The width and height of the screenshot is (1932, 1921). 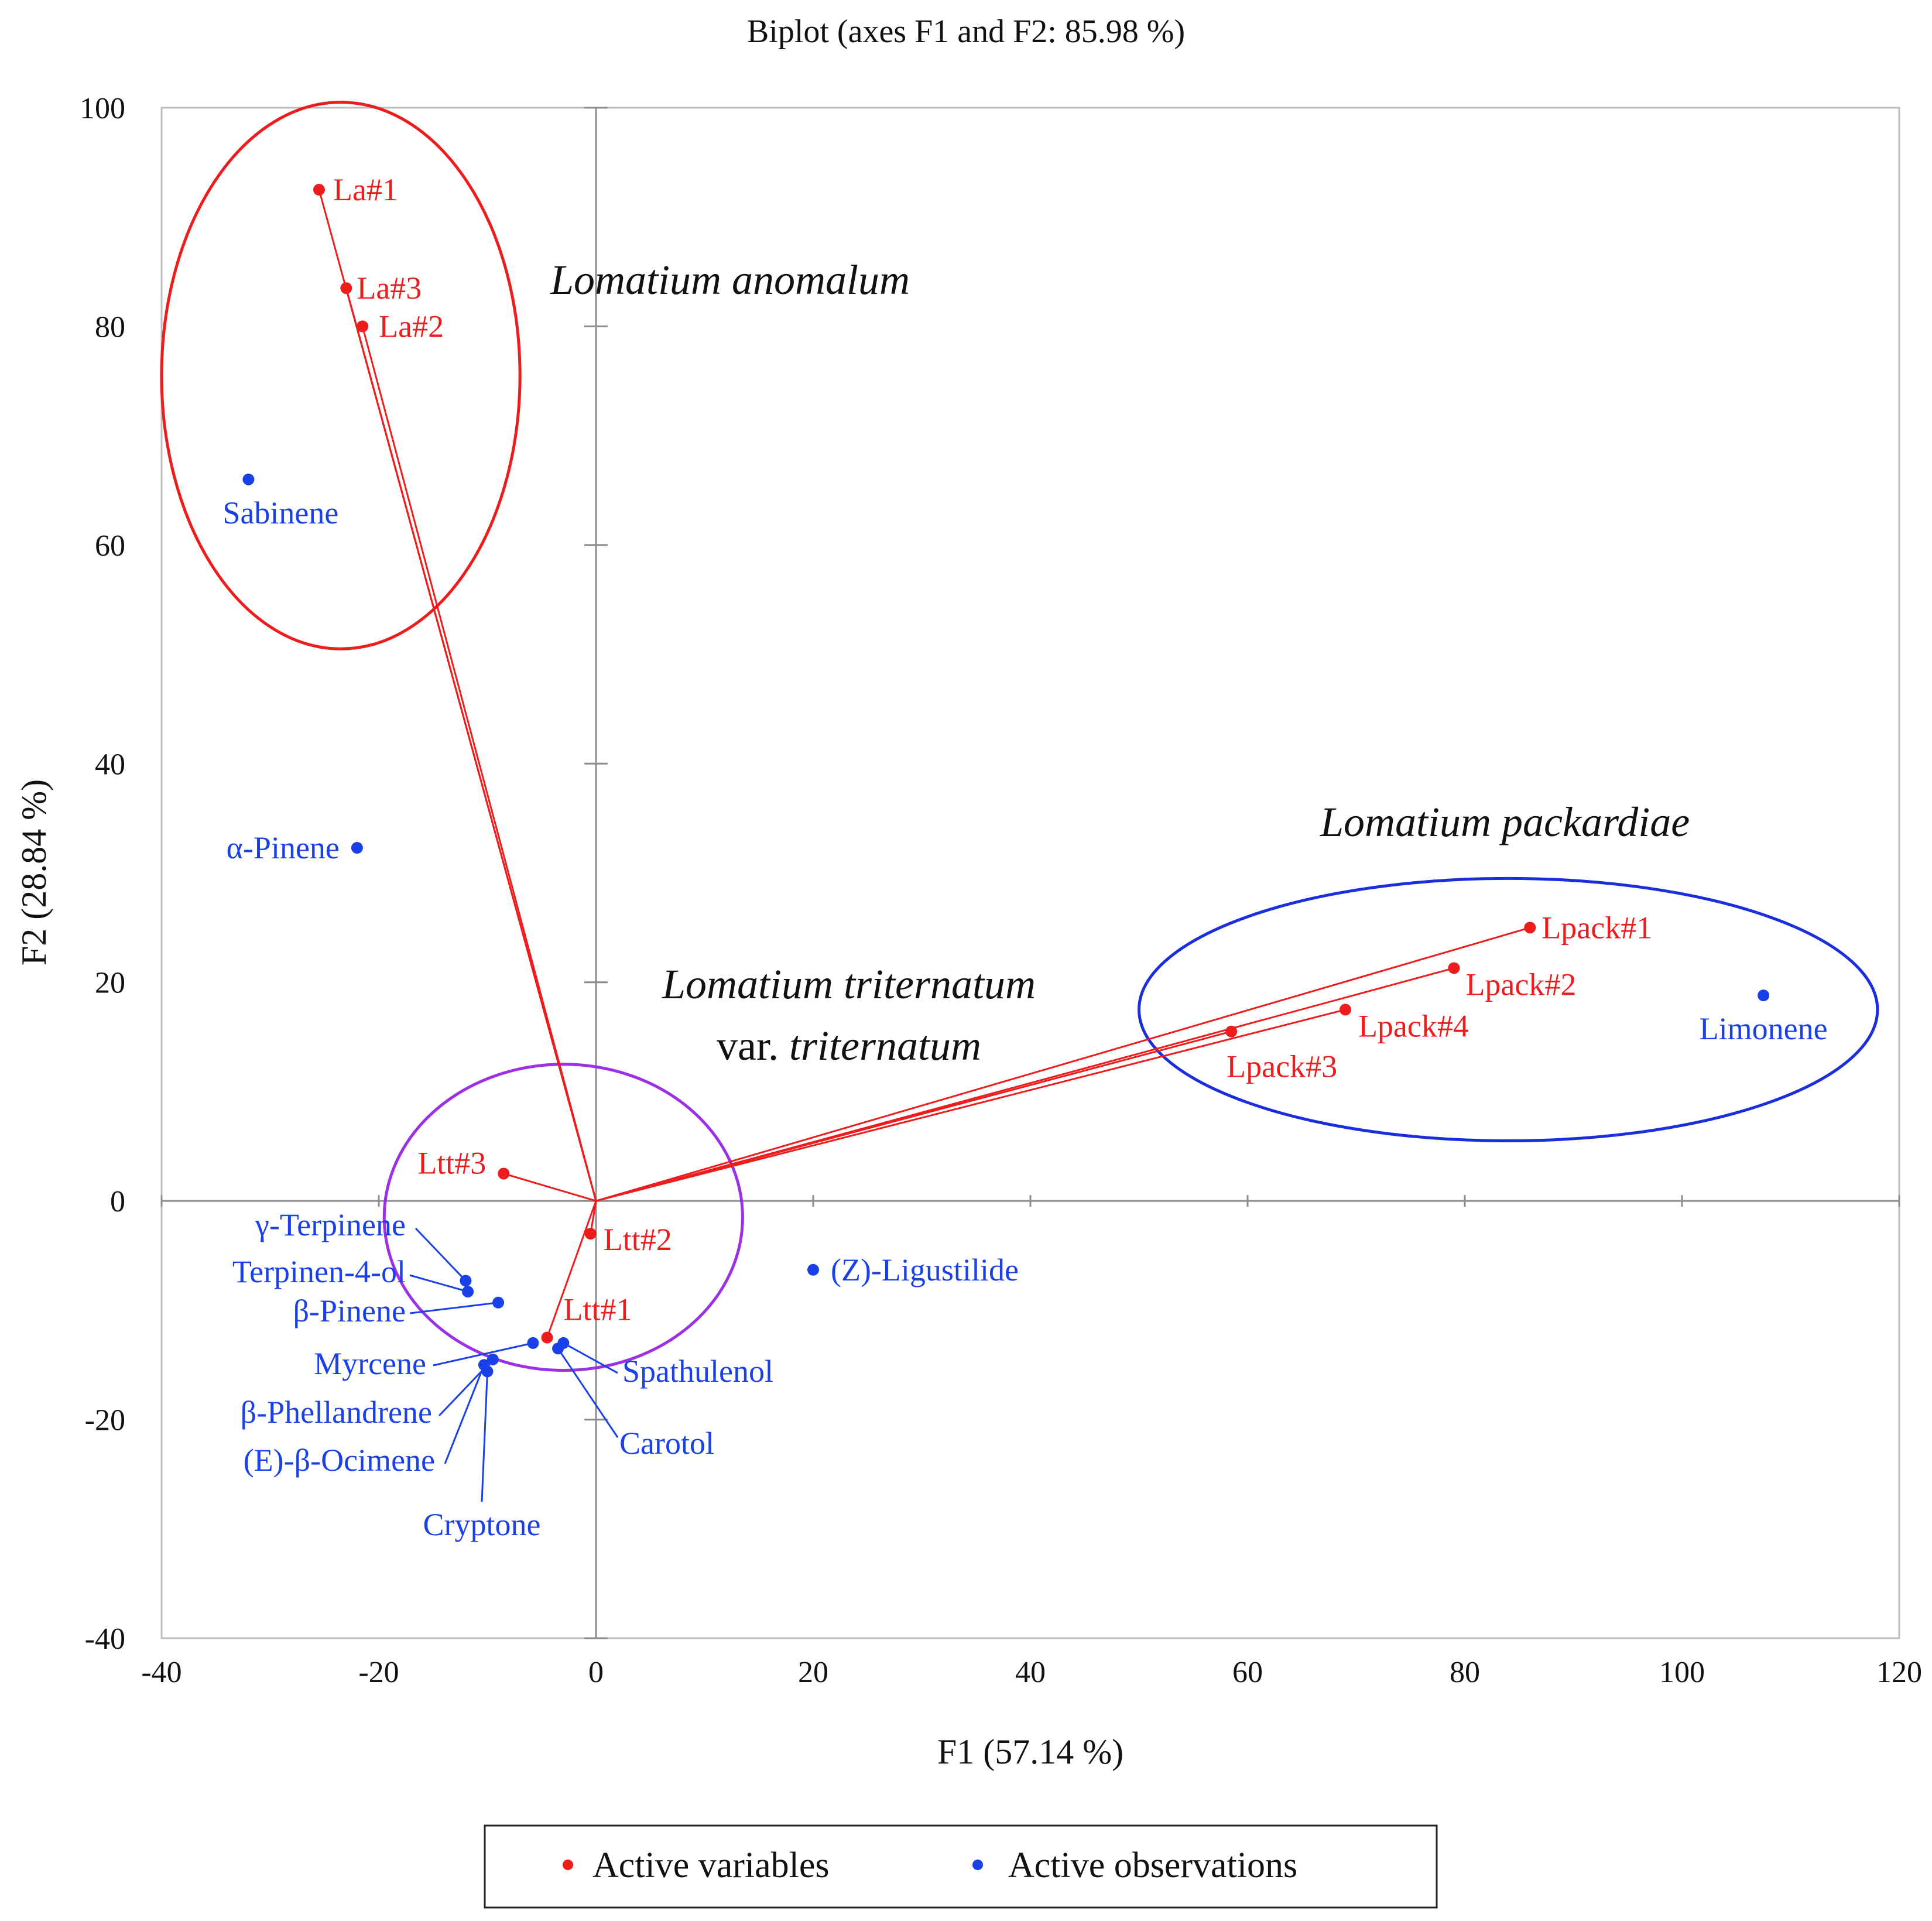 I want to click on legend-marker-active-variables, so click(x=568, y=1865).